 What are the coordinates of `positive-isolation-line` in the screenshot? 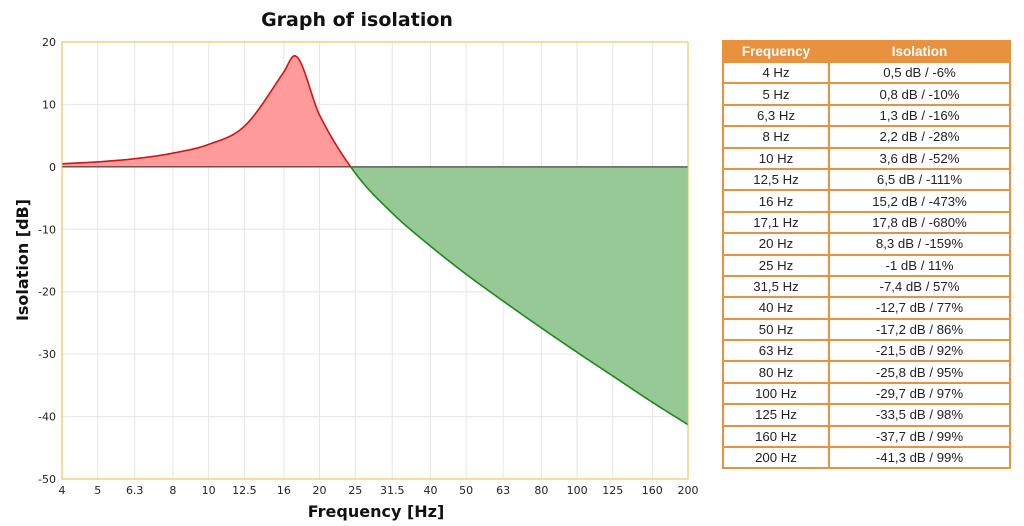 It's located at (206, 111).